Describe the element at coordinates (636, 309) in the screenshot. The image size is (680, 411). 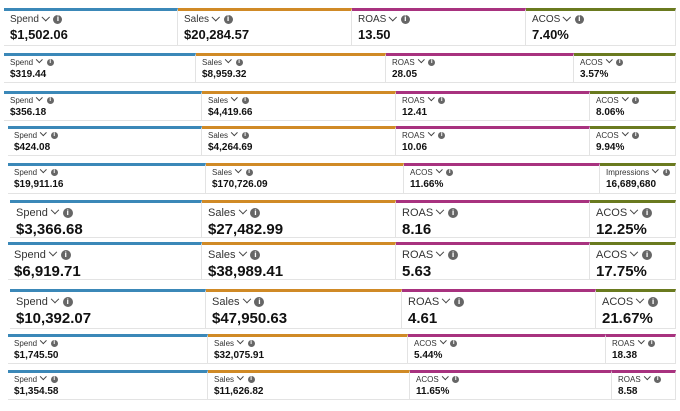
I see `metric-tile-acos: ACOS i 21.67%` at that location.